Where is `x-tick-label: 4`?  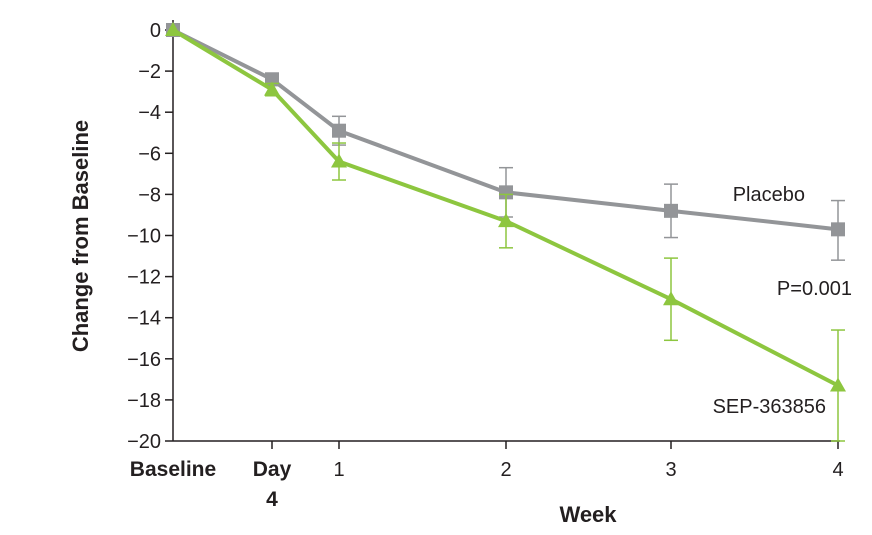
x-tick-label: 4 is located at coordinates (837, 470).